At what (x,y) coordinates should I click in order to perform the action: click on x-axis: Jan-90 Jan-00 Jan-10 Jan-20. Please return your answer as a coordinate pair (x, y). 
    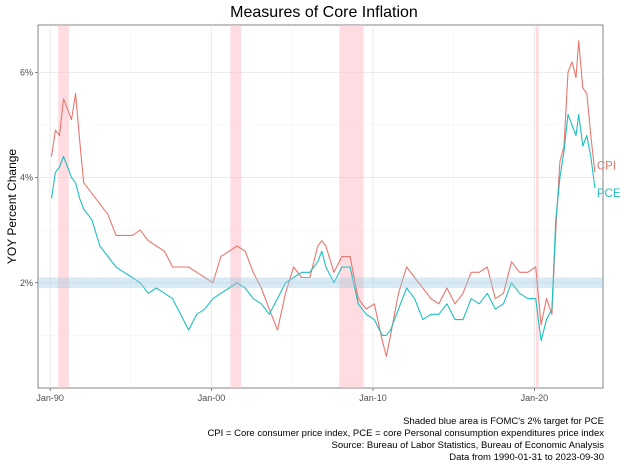
    Looking at the image, I should click on (292, 395).